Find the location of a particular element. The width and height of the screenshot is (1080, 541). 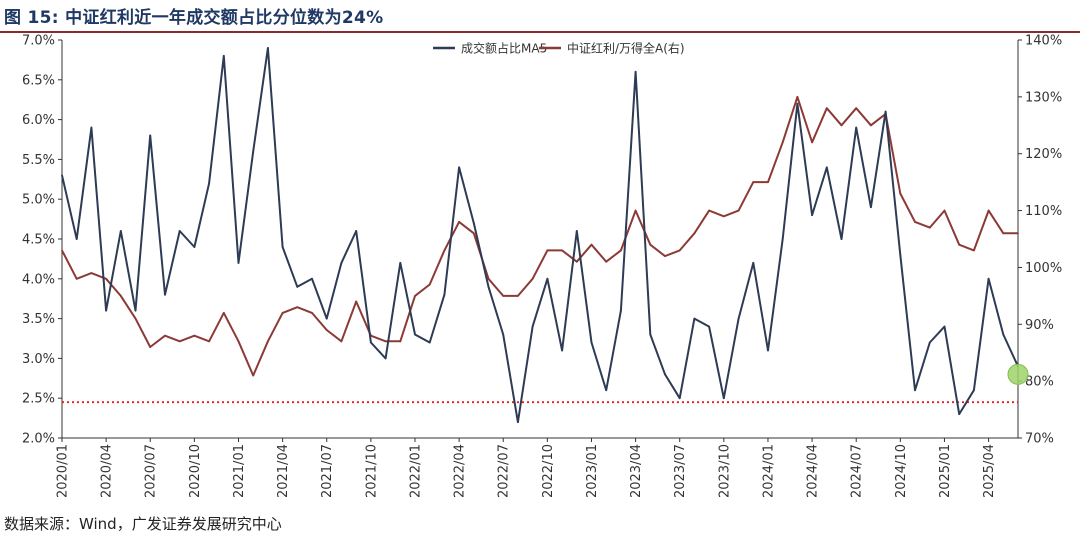

x-tick-label: 2022/10 is located at coordinates (548, 471).